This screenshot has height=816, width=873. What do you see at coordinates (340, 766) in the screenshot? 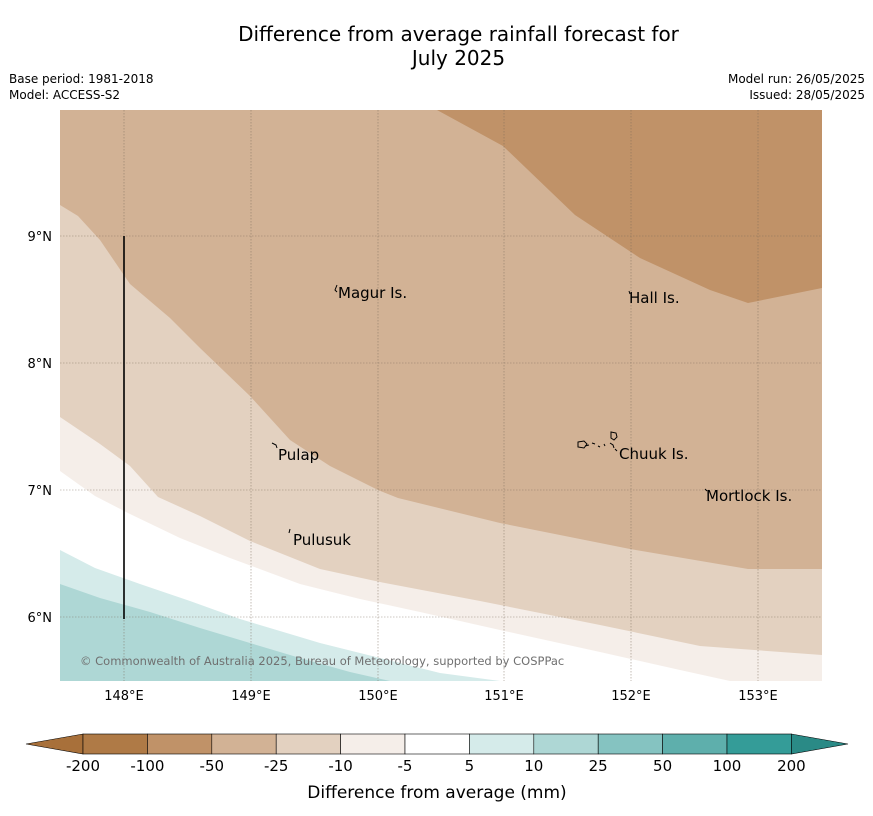
I see `colorbar-tick: -10` at bounding box center [340, 766].